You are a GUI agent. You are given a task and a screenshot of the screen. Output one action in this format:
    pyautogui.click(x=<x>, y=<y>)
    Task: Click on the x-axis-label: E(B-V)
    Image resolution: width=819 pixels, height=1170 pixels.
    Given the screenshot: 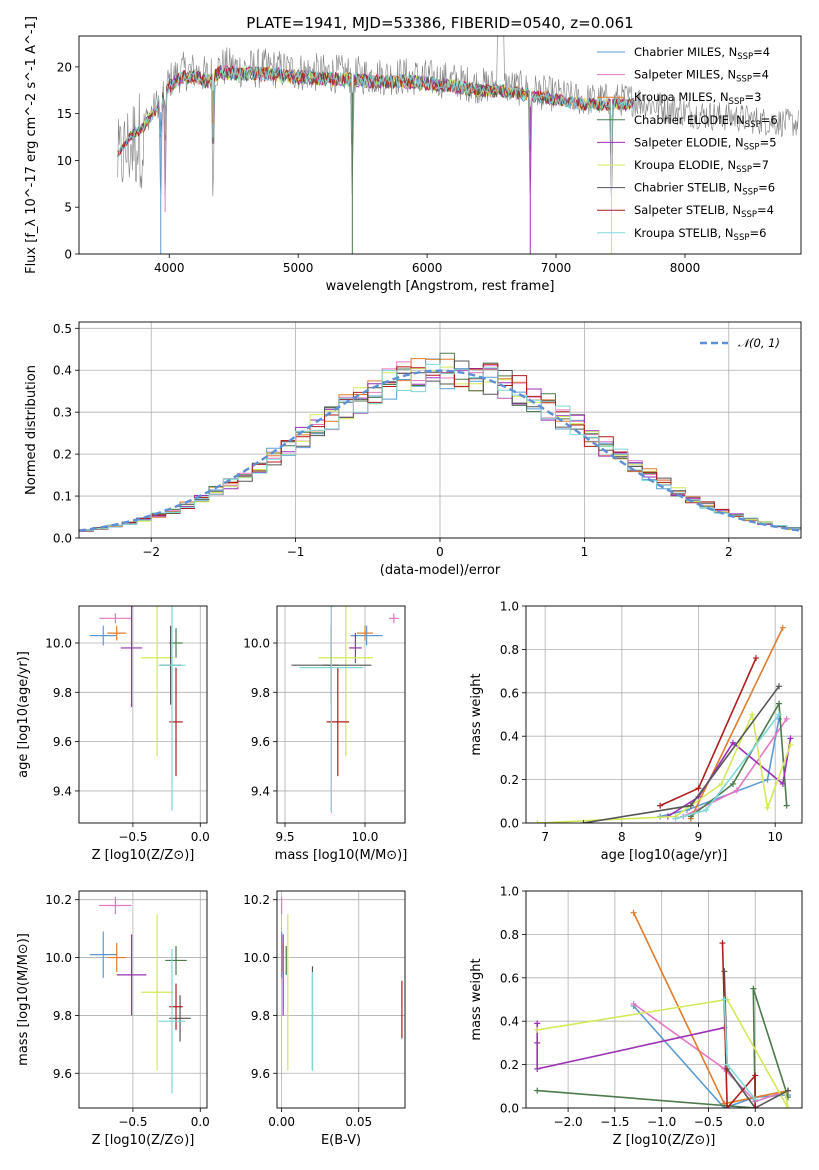 What is the action you would take?
    pyautogui.click(x=341, y=1140)
    